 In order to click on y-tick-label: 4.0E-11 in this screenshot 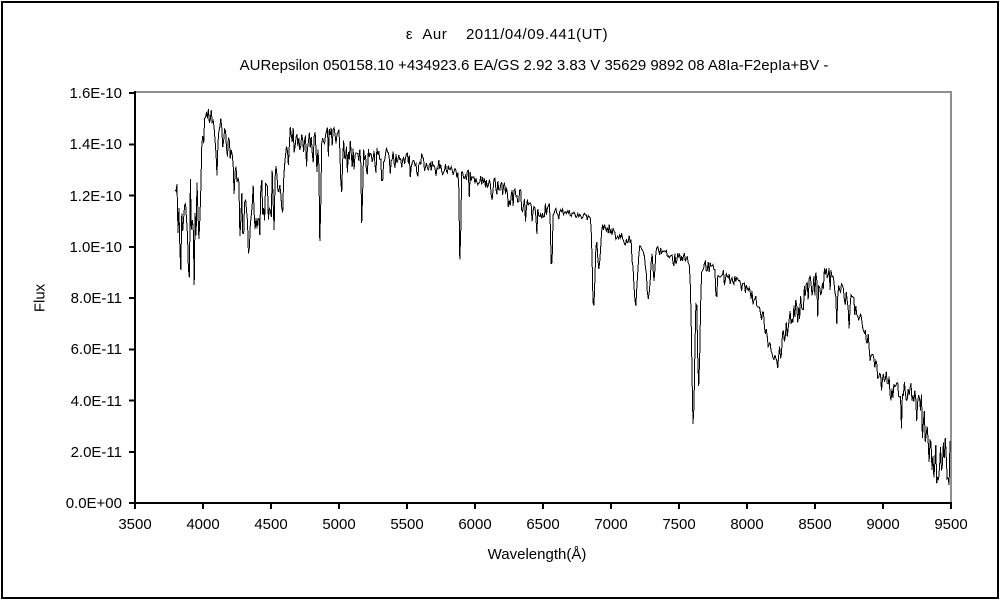, I will do `click(96, 401)`.